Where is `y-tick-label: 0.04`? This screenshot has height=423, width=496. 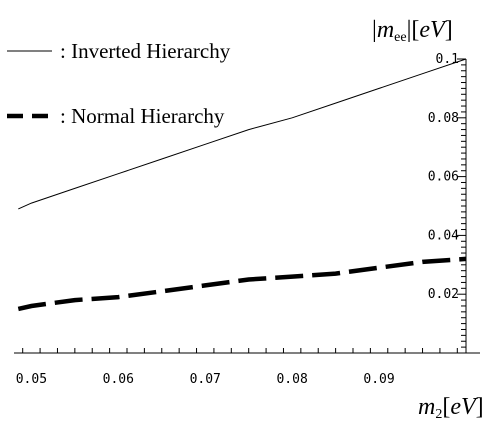
y-tick-label: 0.04 is located at coordinates (443, 235).